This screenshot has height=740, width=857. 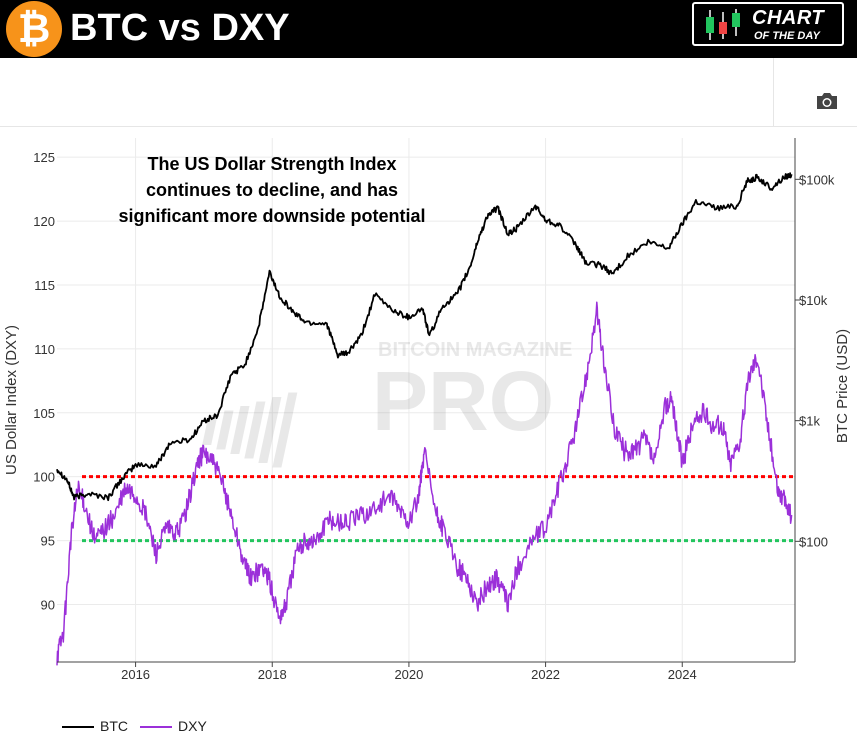 What do you see at coordinates (44, 285) in the screenshot?
I see `y-left-tick-label: 115` at bounding box center [44, 285].